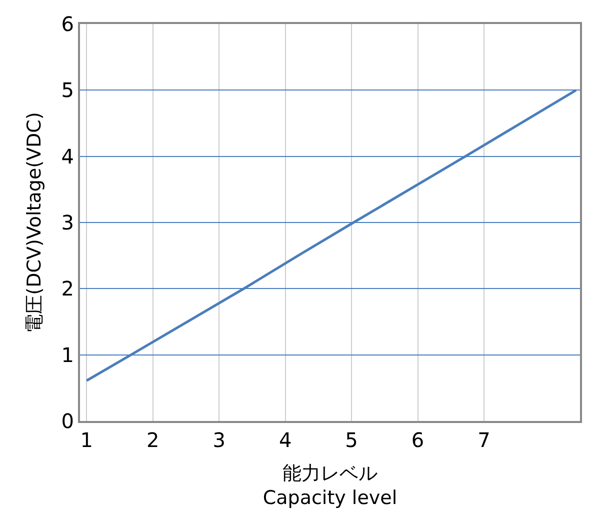 This screenshot has width=600, height=517. What do you see at coordinates (153, 440) in the screenshot?
I see `x-tick-label: 2` at bounding box center [153, 440].